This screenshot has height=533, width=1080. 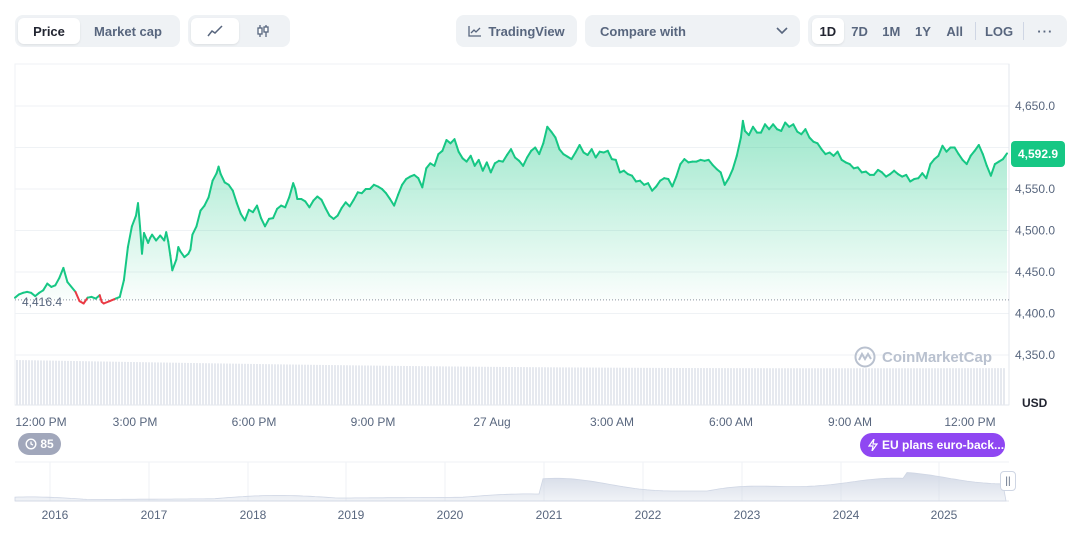 What do you see at coordinates (873, 445) in the screenshot?
I see `lightning-icon` at bounding box center [873, 445].